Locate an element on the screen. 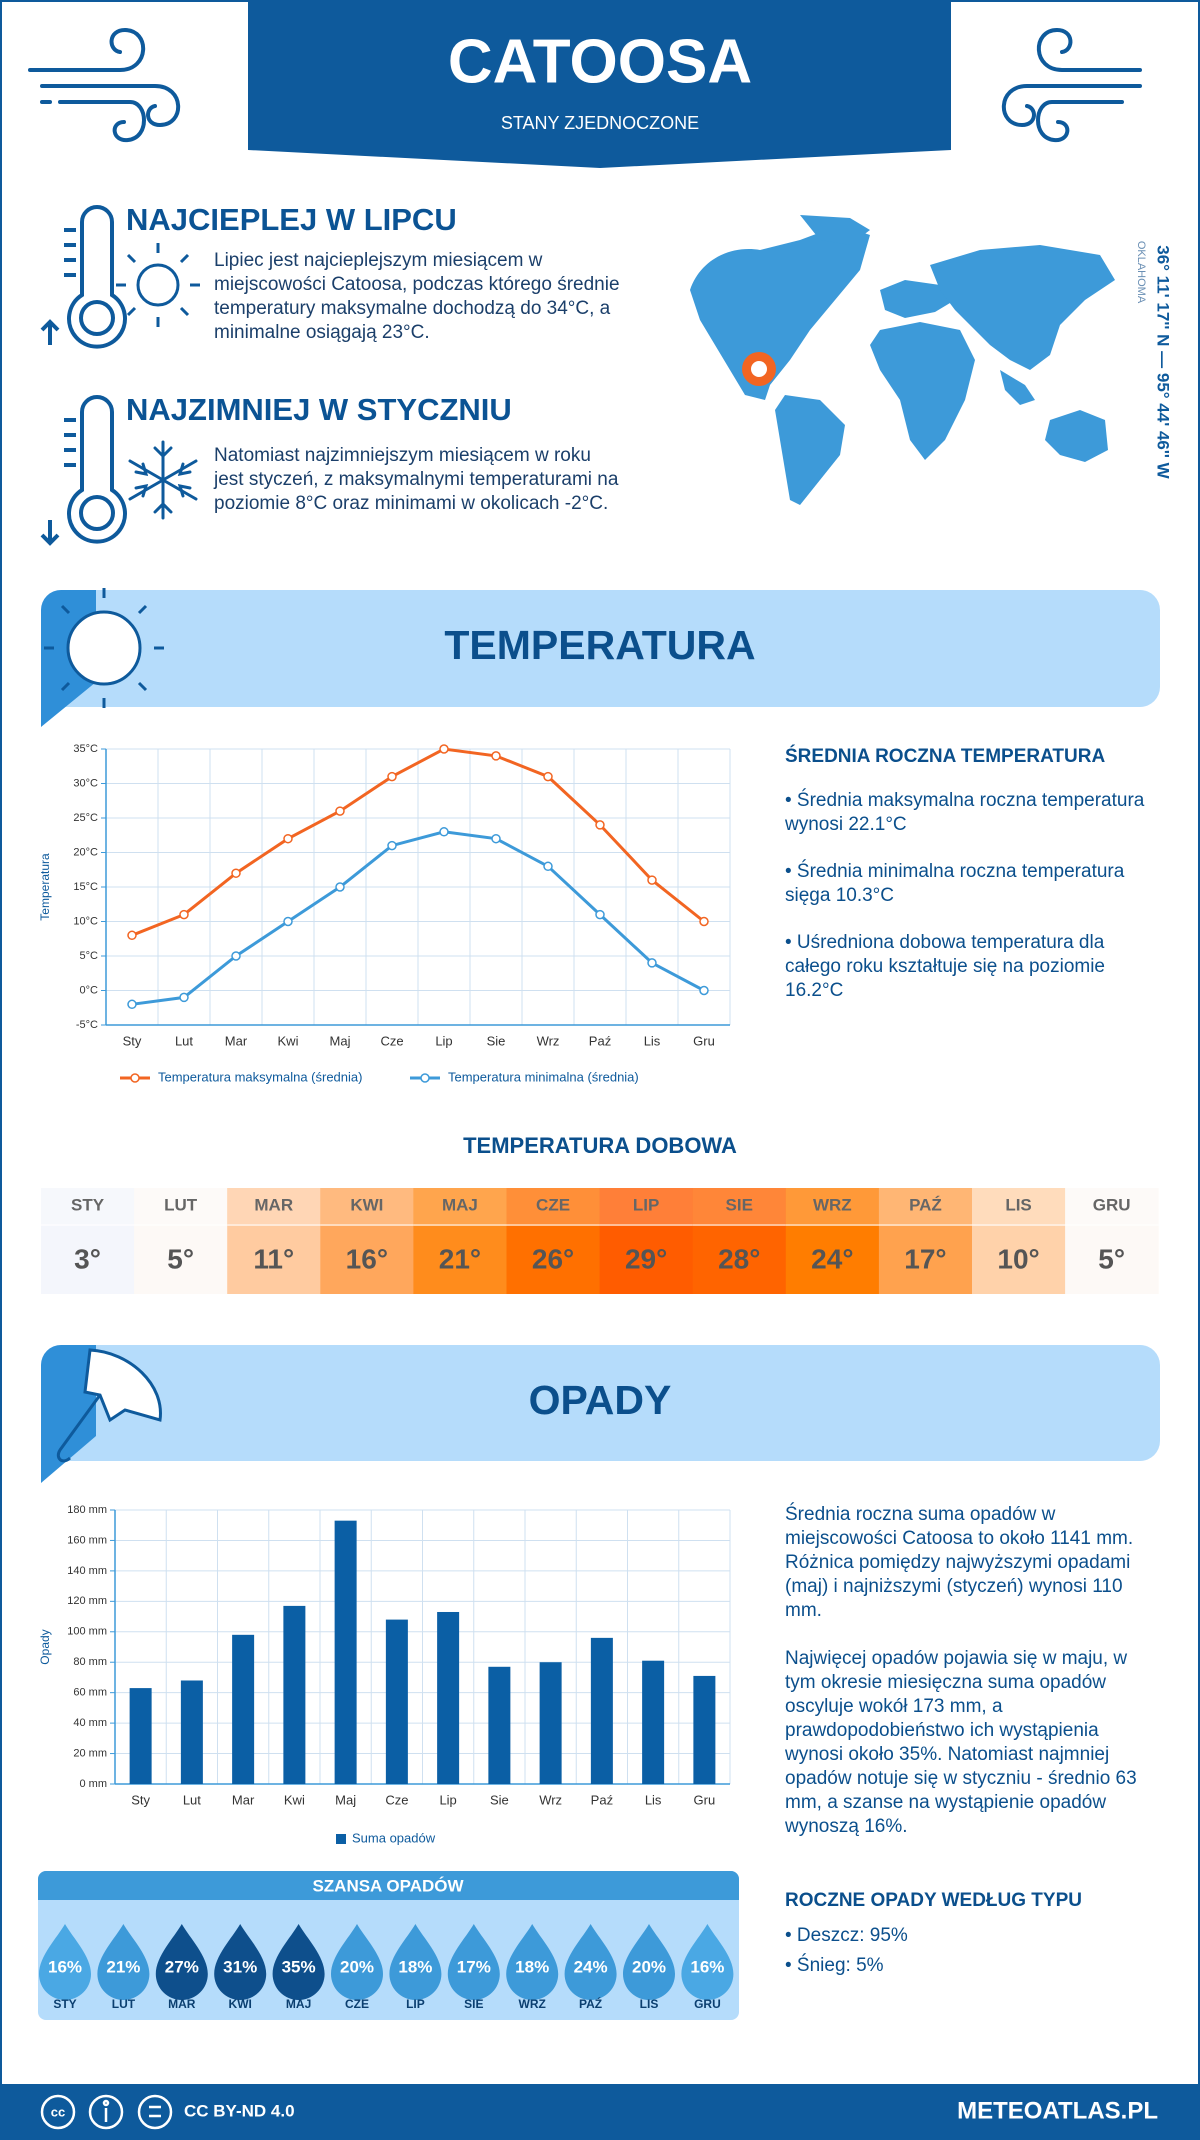 This screenshot has width=1200, height=2140. hottest-title: NAJCIEPLEJ W LIPCU is located at coordinates (291, 219).